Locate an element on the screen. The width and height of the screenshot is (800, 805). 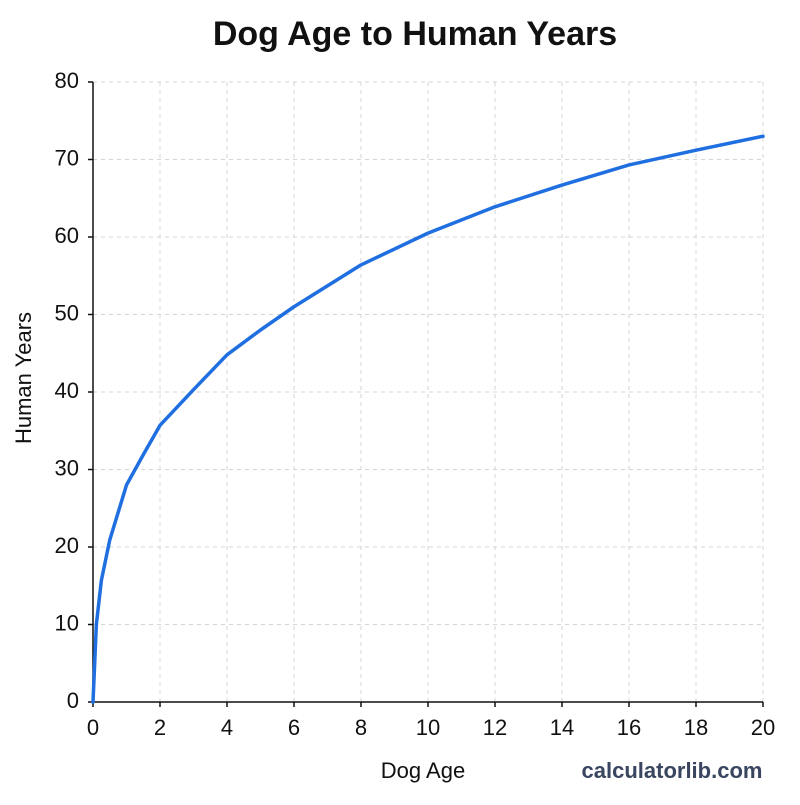
y-tick-label: 40 is located at coordinates (67, 390).